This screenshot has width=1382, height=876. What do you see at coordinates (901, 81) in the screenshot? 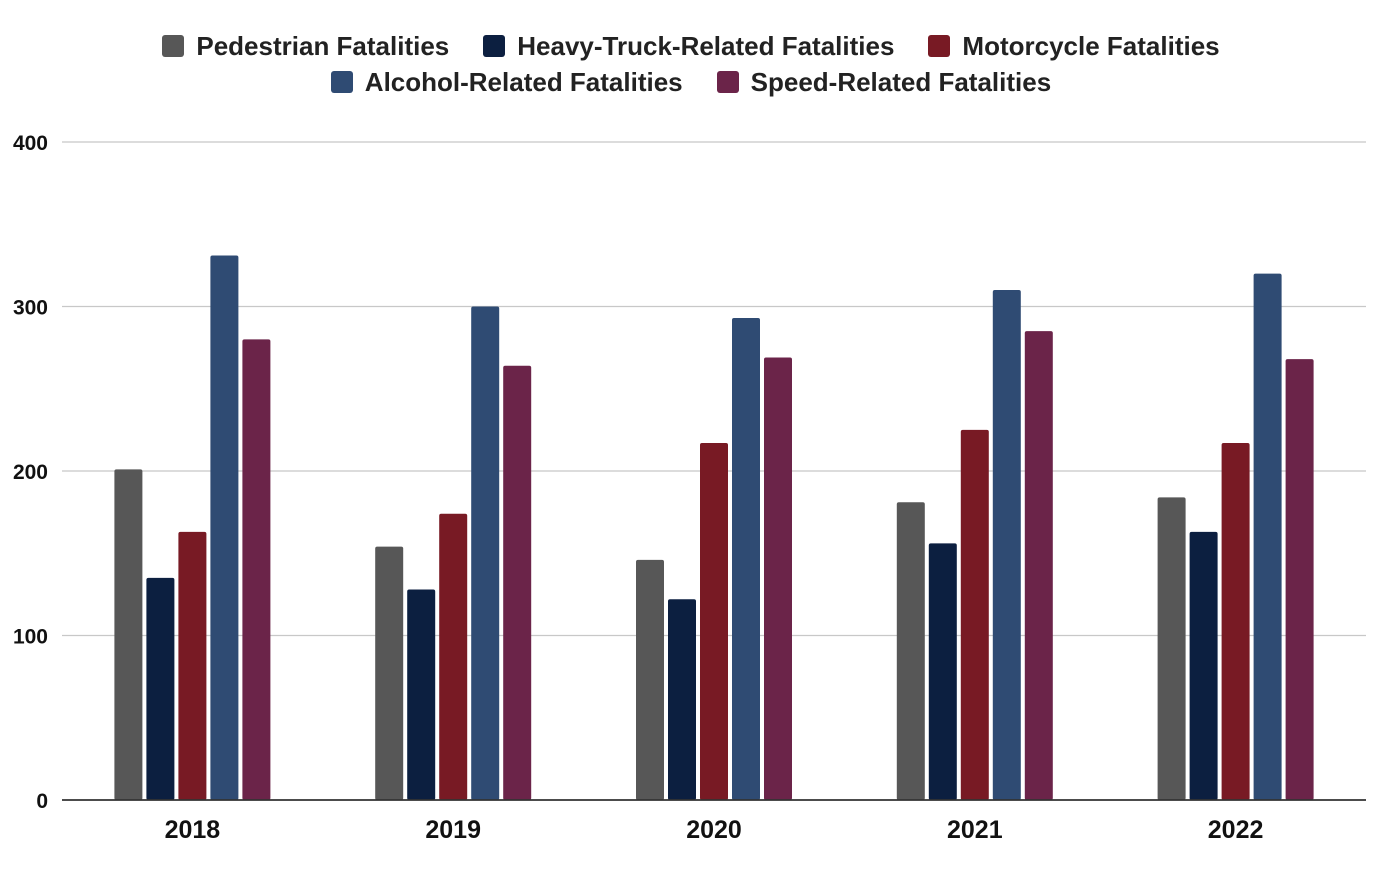
I see `legend-label: Speed-Related Fatalities` at bounding box center [901, 81].